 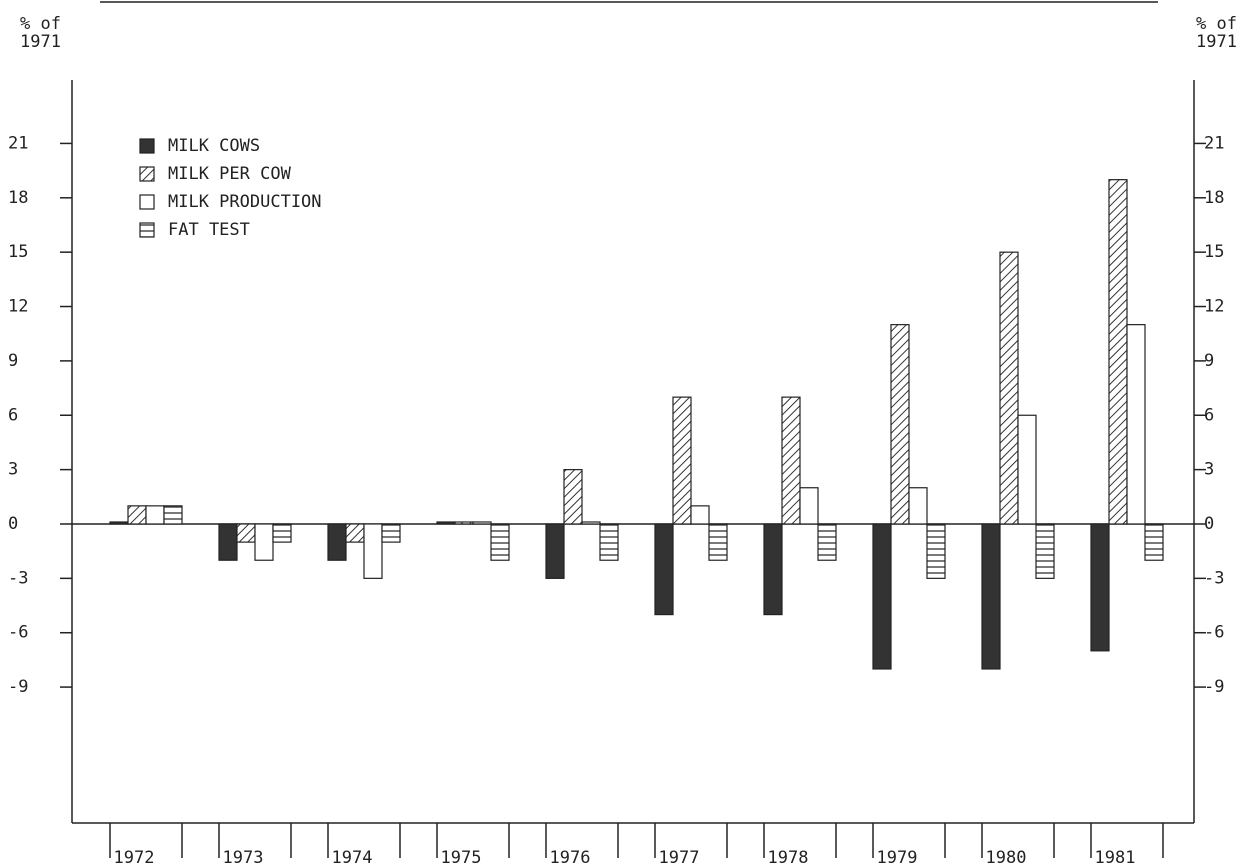 I want to click on x-tick-label: 1976, so click(x=570, y=857).